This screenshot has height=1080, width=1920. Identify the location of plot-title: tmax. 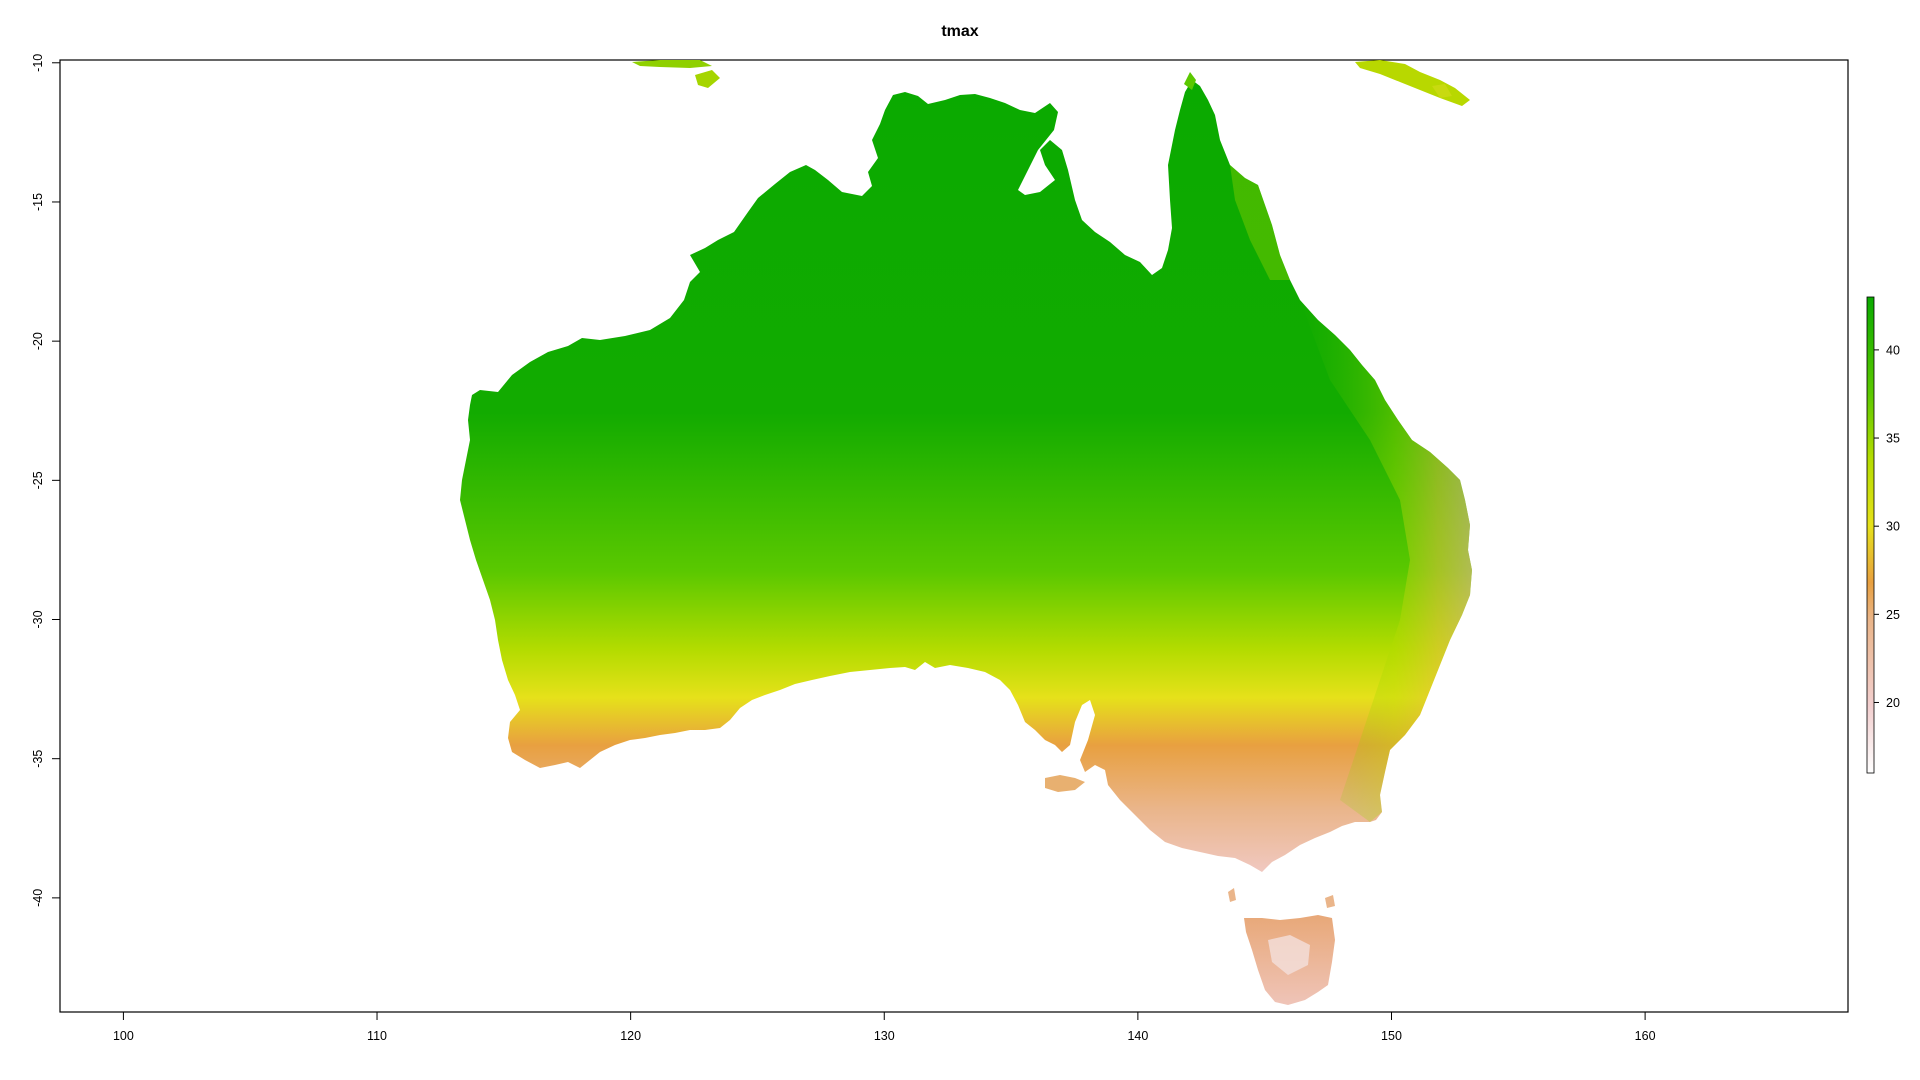
(960, 31).